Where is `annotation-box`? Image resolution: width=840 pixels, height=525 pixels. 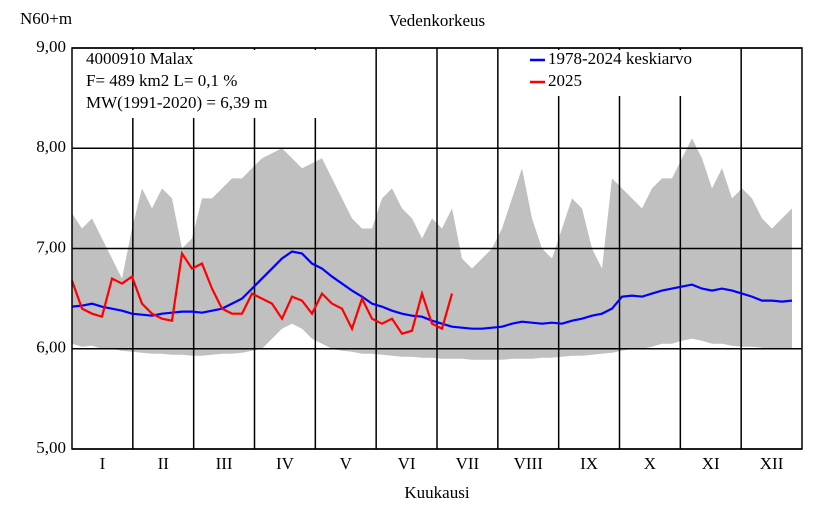
annotation-box is located at coordinates (200, 84).